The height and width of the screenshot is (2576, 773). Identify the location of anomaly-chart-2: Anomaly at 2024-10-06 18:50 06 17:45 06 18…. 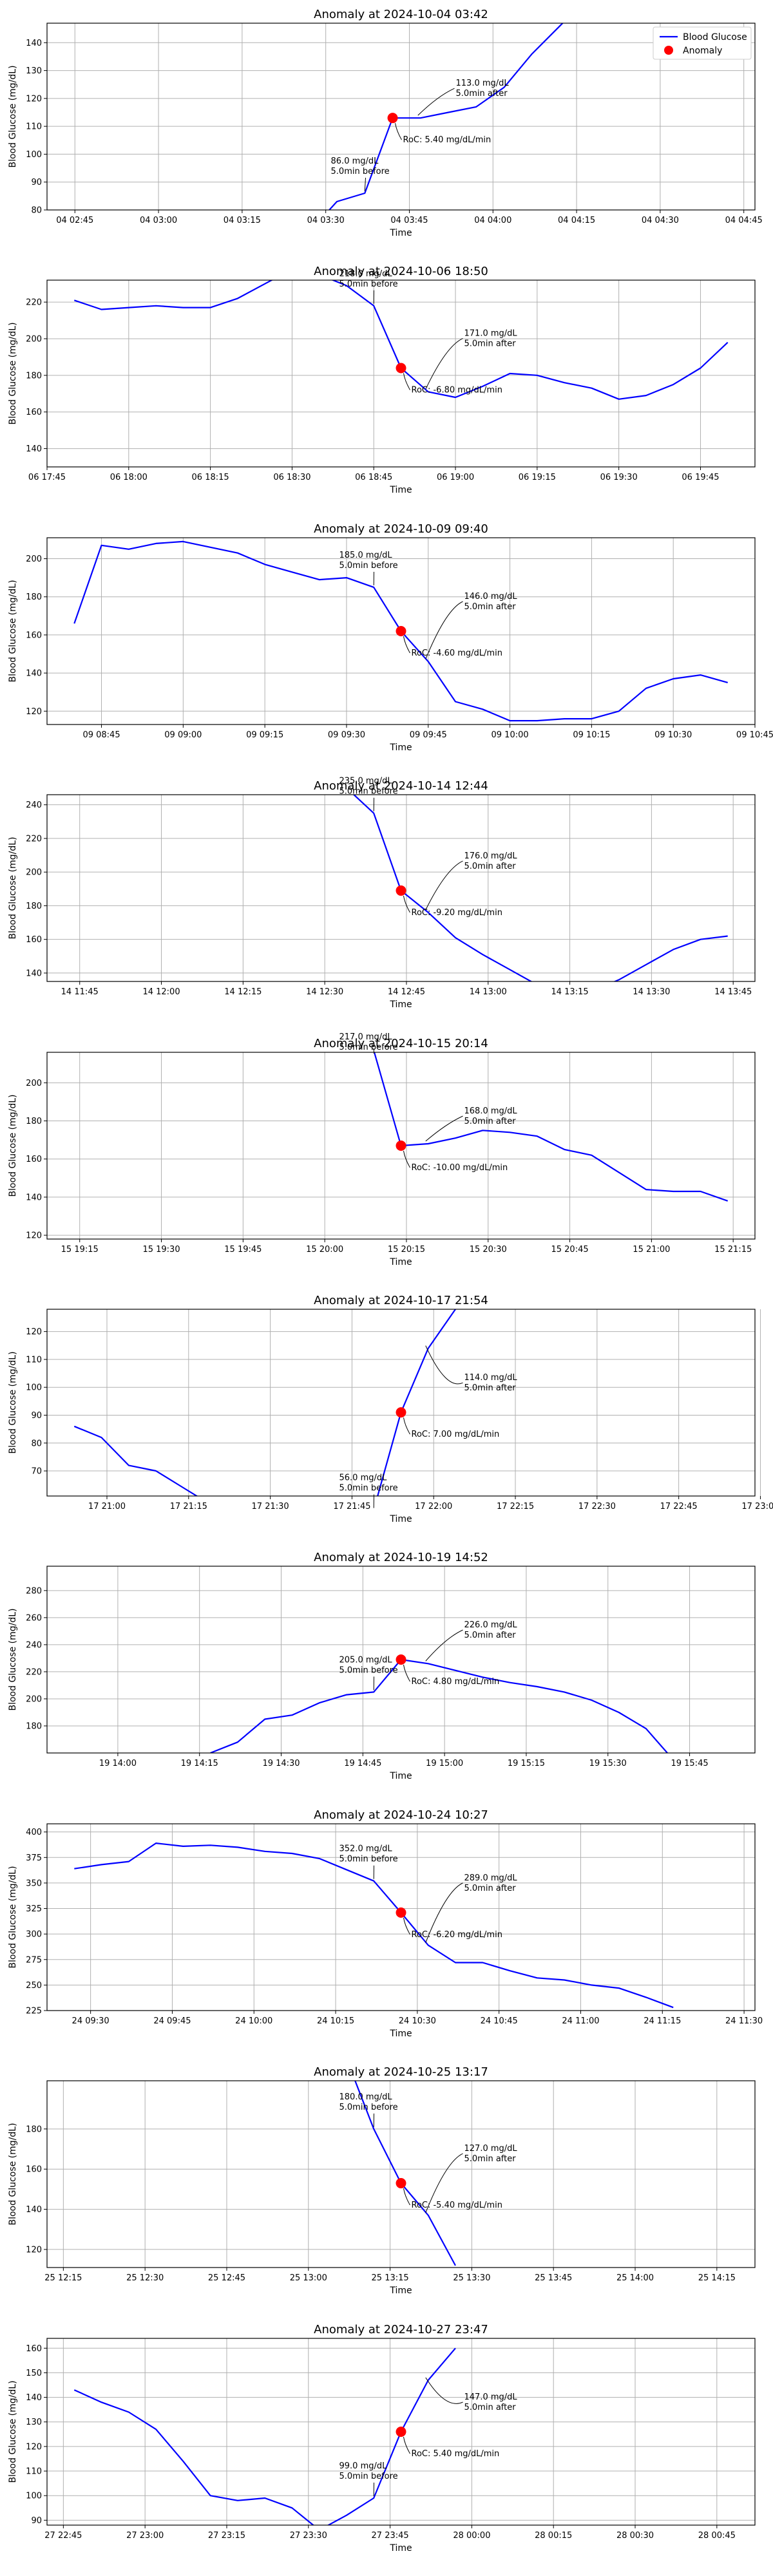
(382, 380).